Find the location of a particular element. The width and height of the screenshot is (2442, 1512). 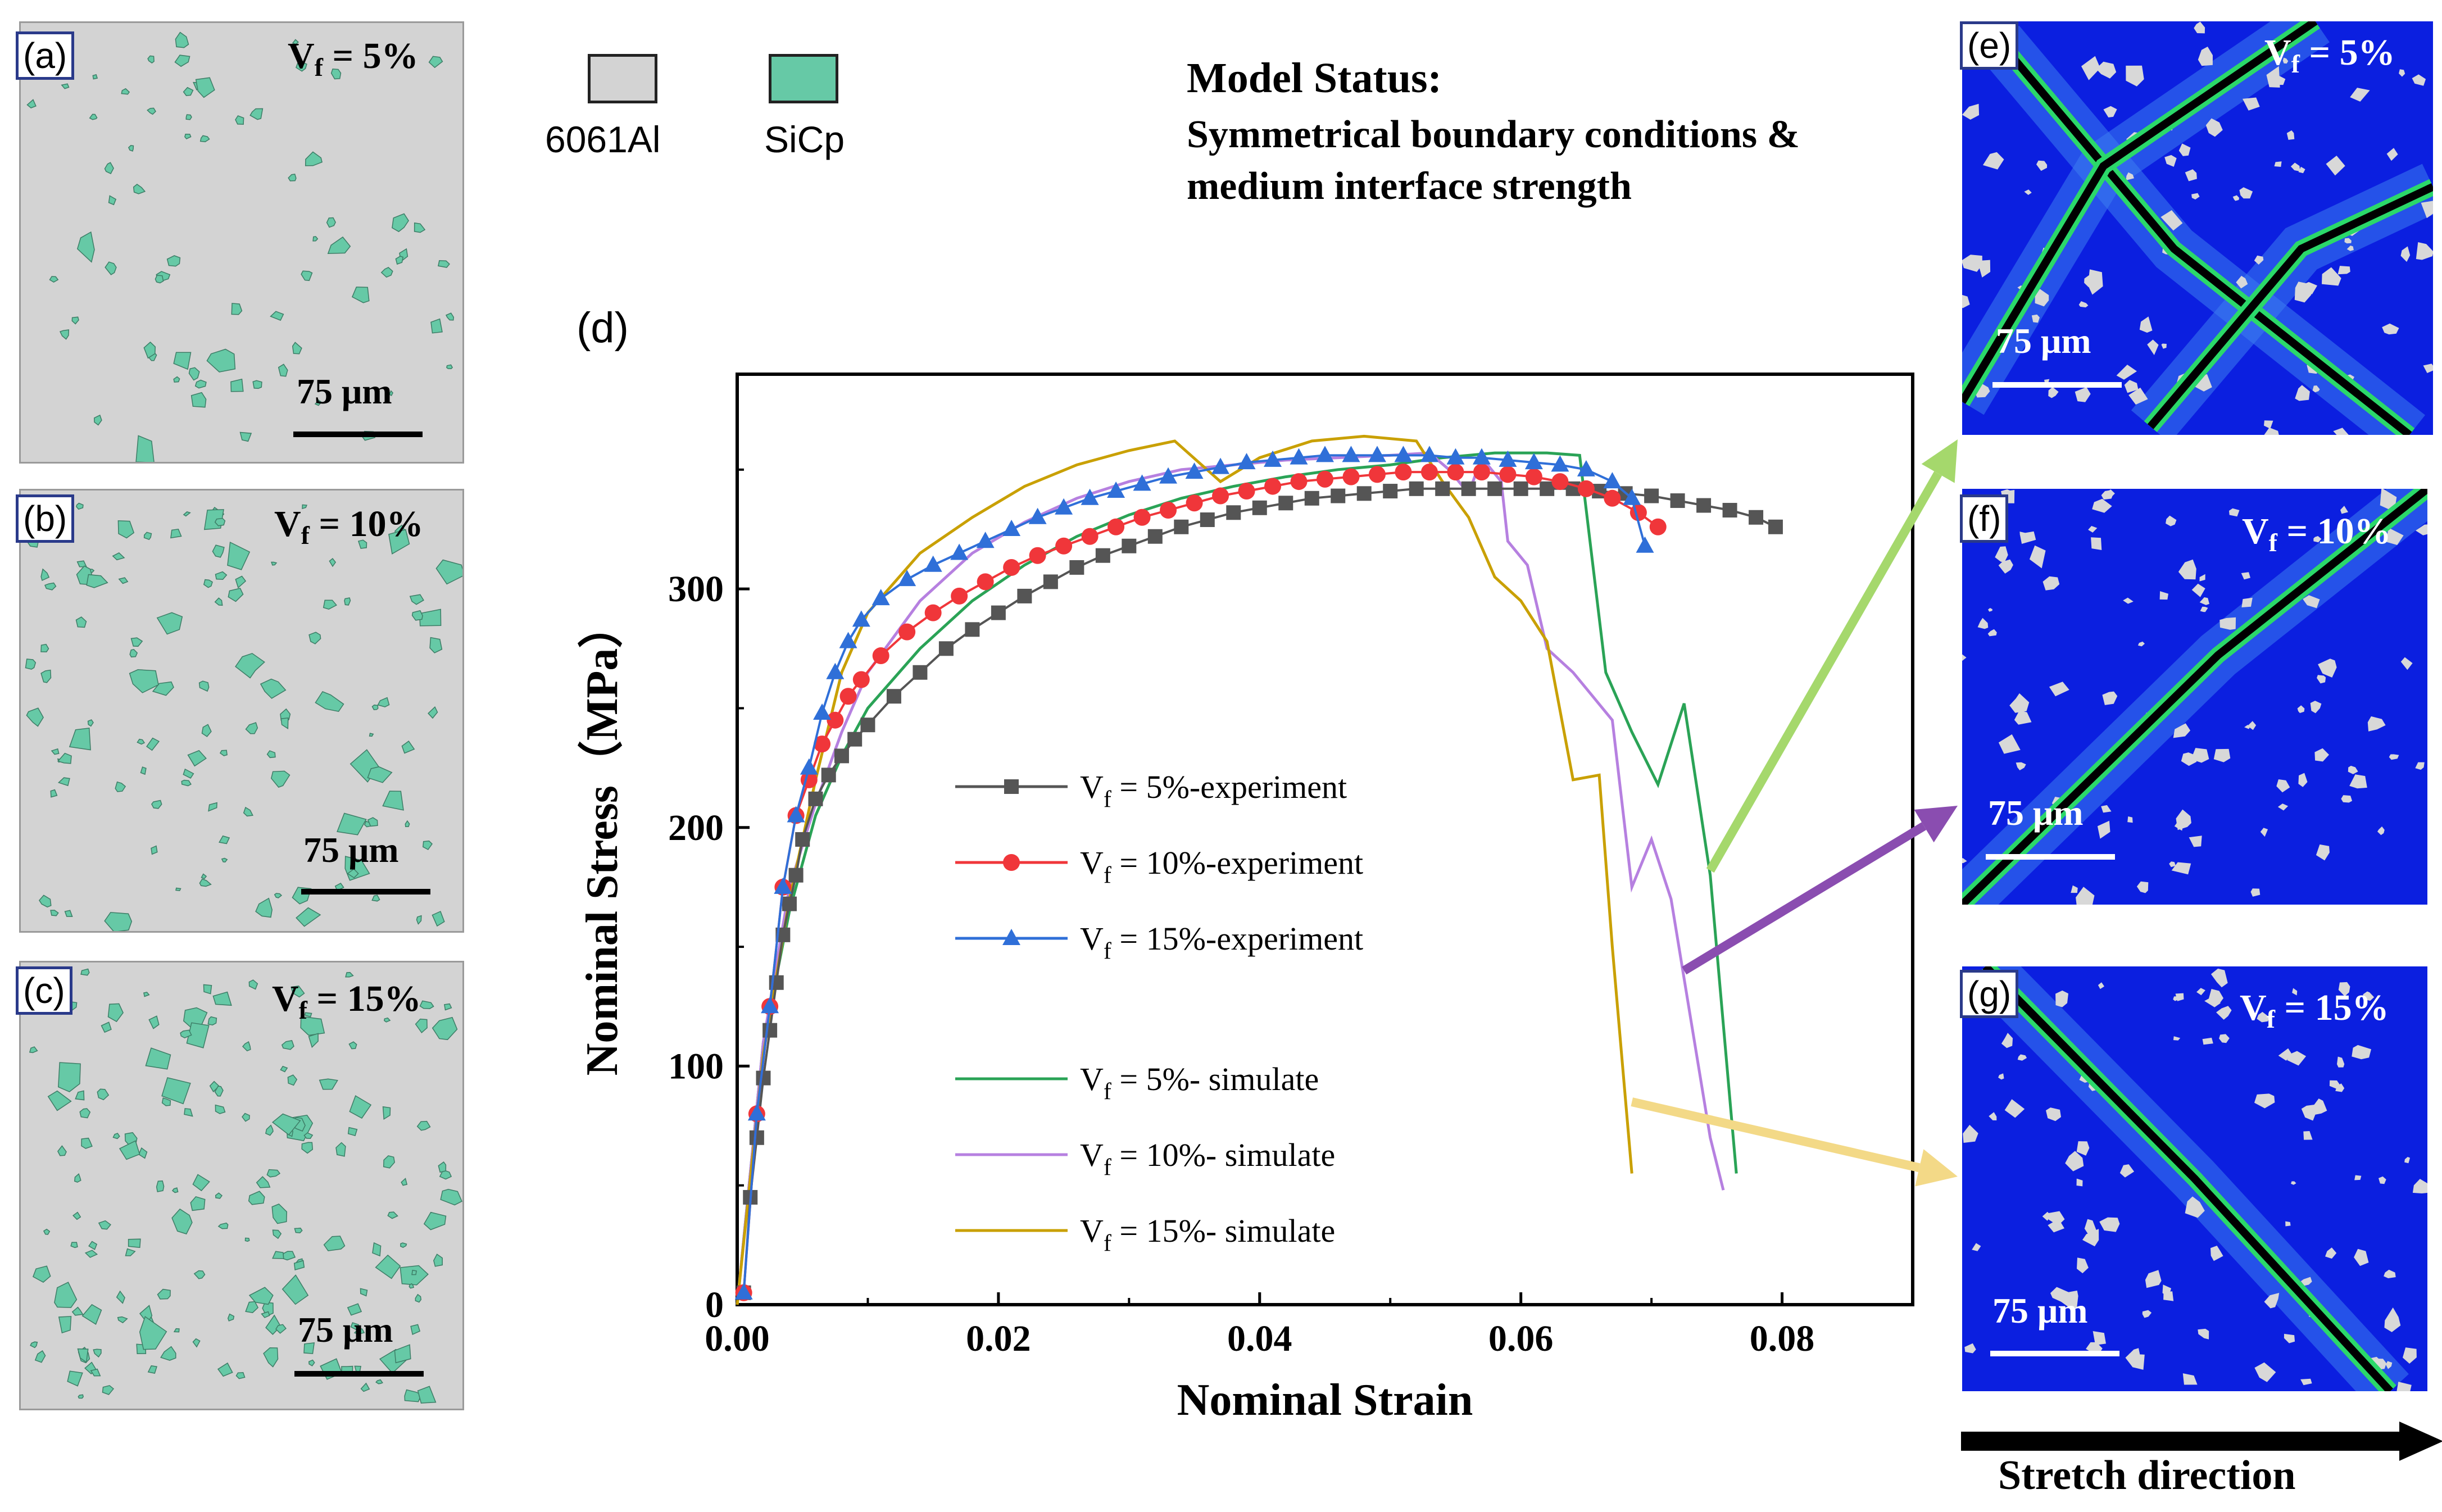

legend-entry-3: Vf = 15%-experiment is located at coordinates (1159, 942).